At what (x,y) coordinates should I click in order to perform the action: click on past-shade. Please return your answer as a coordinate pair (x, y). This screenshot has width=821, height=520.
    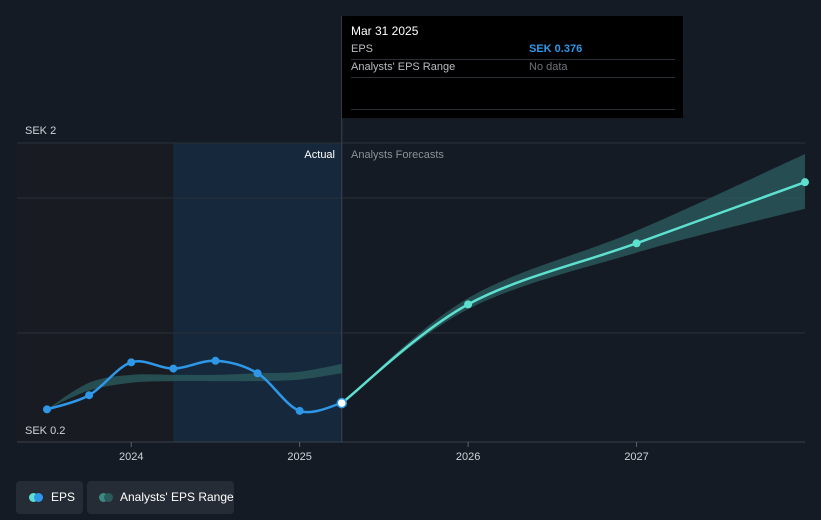
    Looking at the image, I should click on (95, 292).